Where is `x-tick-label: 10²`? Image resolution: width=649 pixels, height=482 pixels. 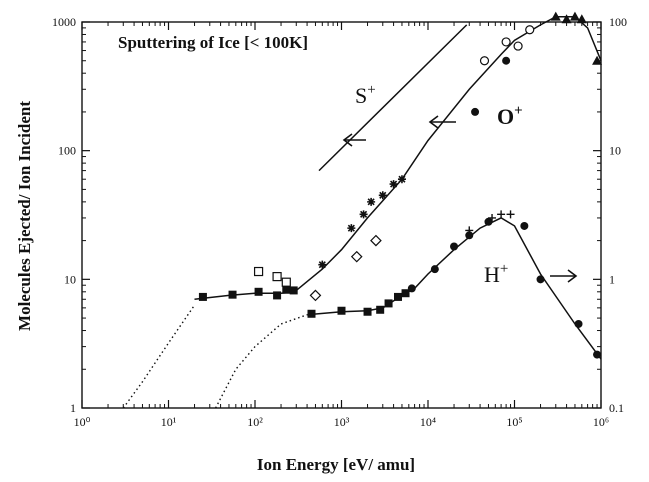
x-tick-label: 10² is located at coordinates (255, 422).